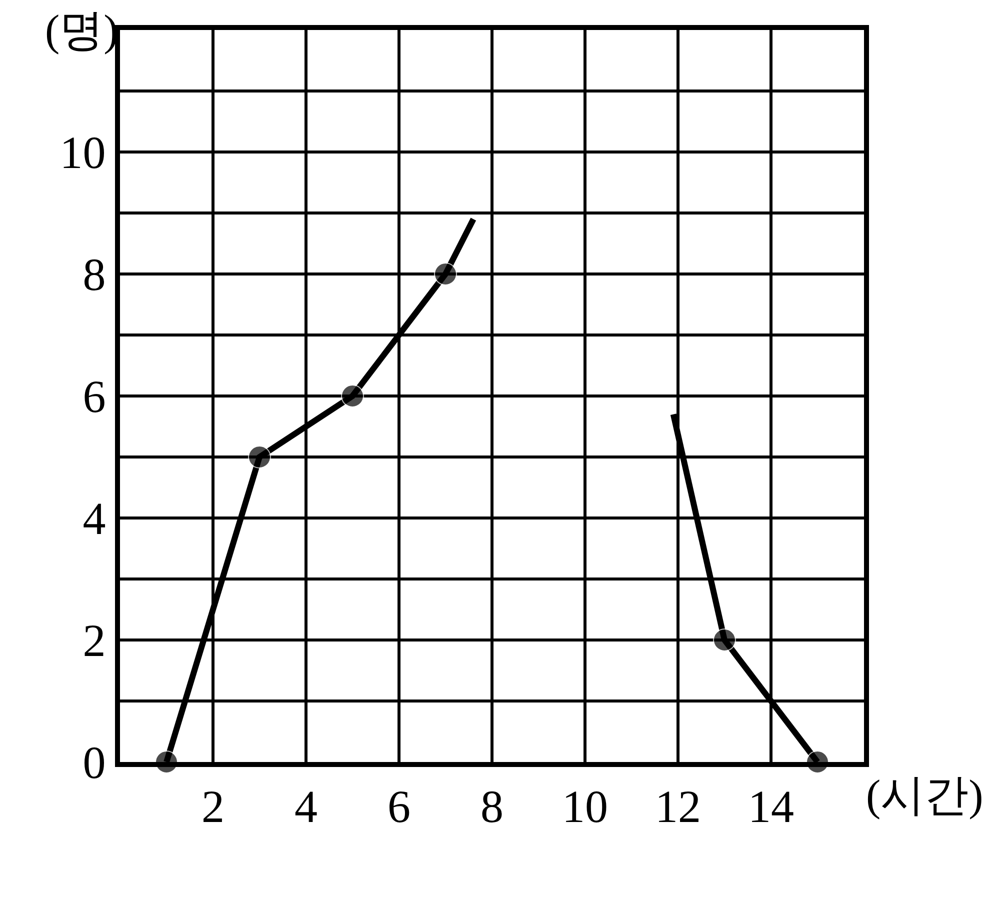 This screenshot has width=994, height=922. Describe the element at coordinates (94, 396) in the screenshot. I see `y-tick-label: 6` at that location.